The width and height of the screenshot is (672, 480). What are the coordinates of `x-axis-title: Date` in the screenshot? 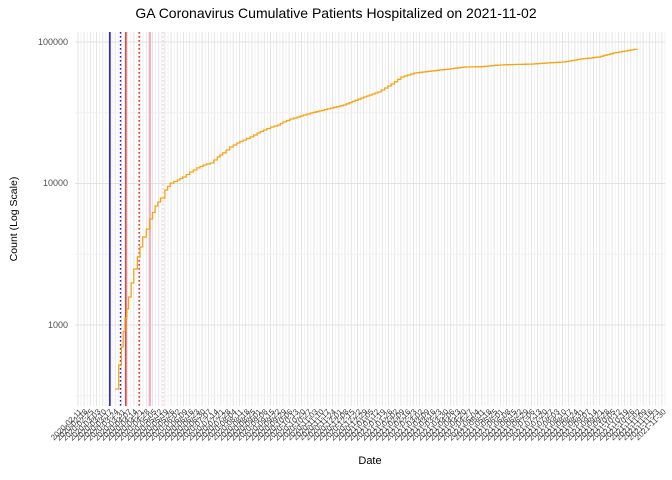 It's located at (370, 461).